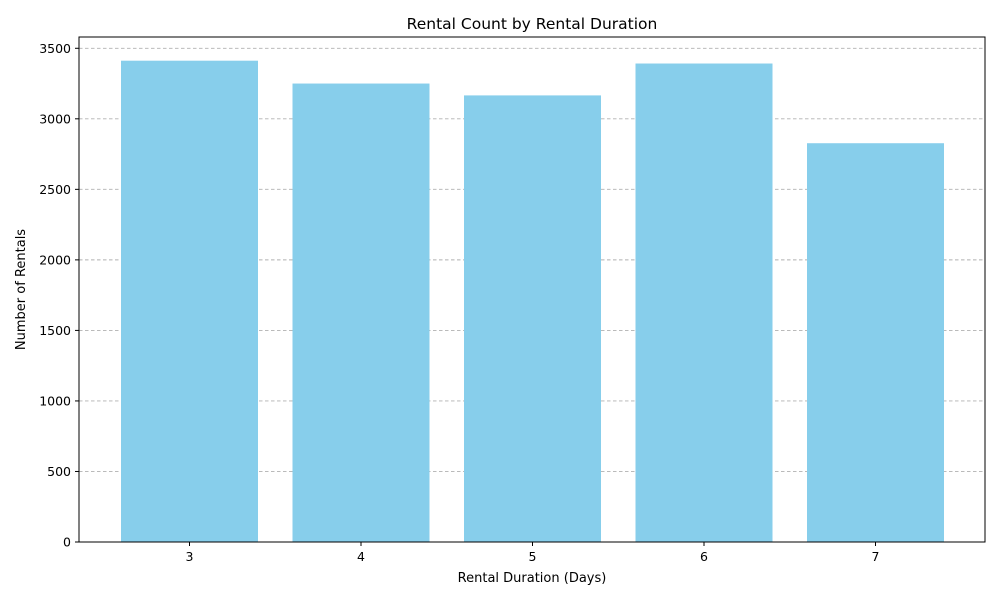  Describe the element at coordinates (59, 295) in the screenshot. I see `y-axis-ticks: 0 500 1000 1500 2000 2500 3000 3500` at that location.